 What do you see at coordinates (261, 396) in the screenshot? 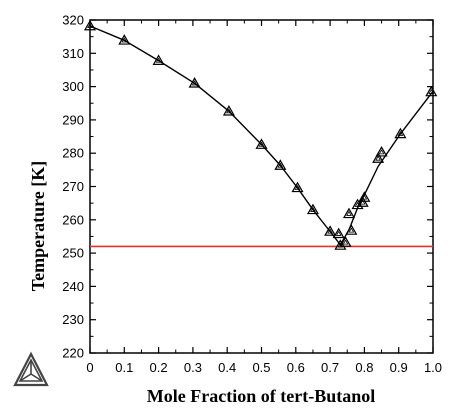
I see `x-axis-label: Mole Fraction of tert-Butanol` at bounding box center [261, 396].